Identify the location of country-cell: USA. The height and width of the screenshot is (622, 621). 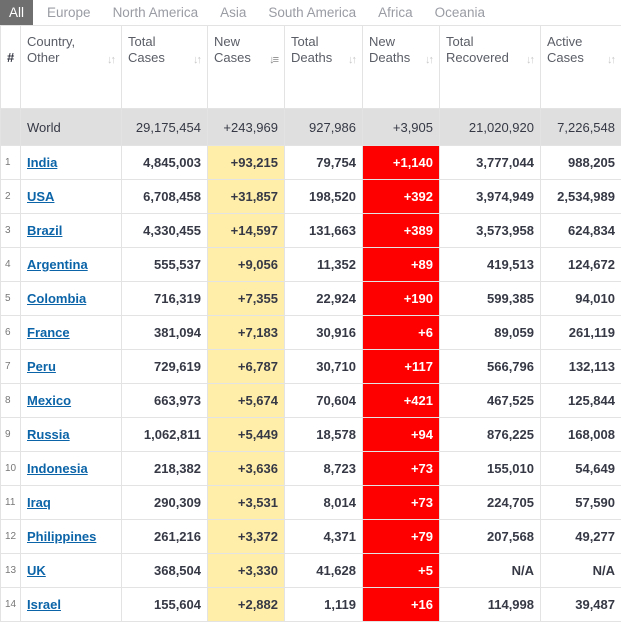
(71, 197).